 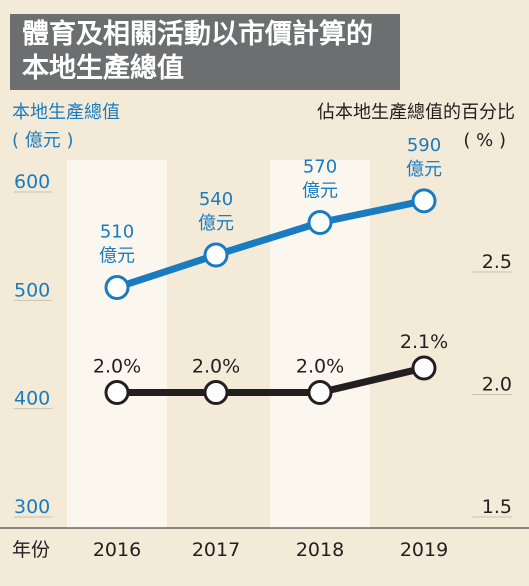 I want to click on x-axis-label: 年份, so click(x=31, y=550).